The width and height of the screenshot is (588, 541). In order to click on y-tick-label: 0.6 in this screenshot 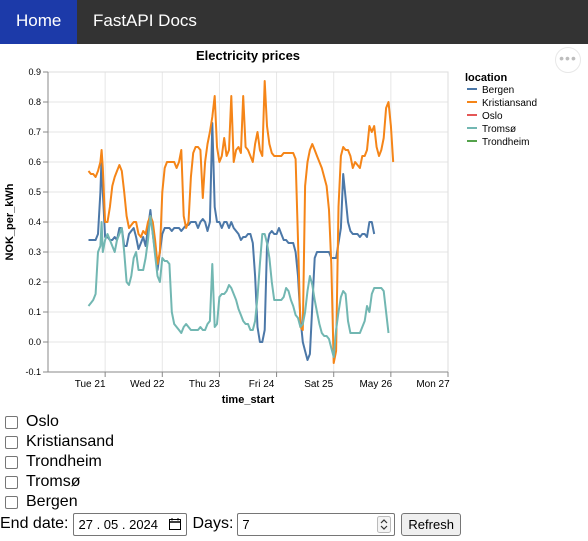, I will do `click(34, 162)`.